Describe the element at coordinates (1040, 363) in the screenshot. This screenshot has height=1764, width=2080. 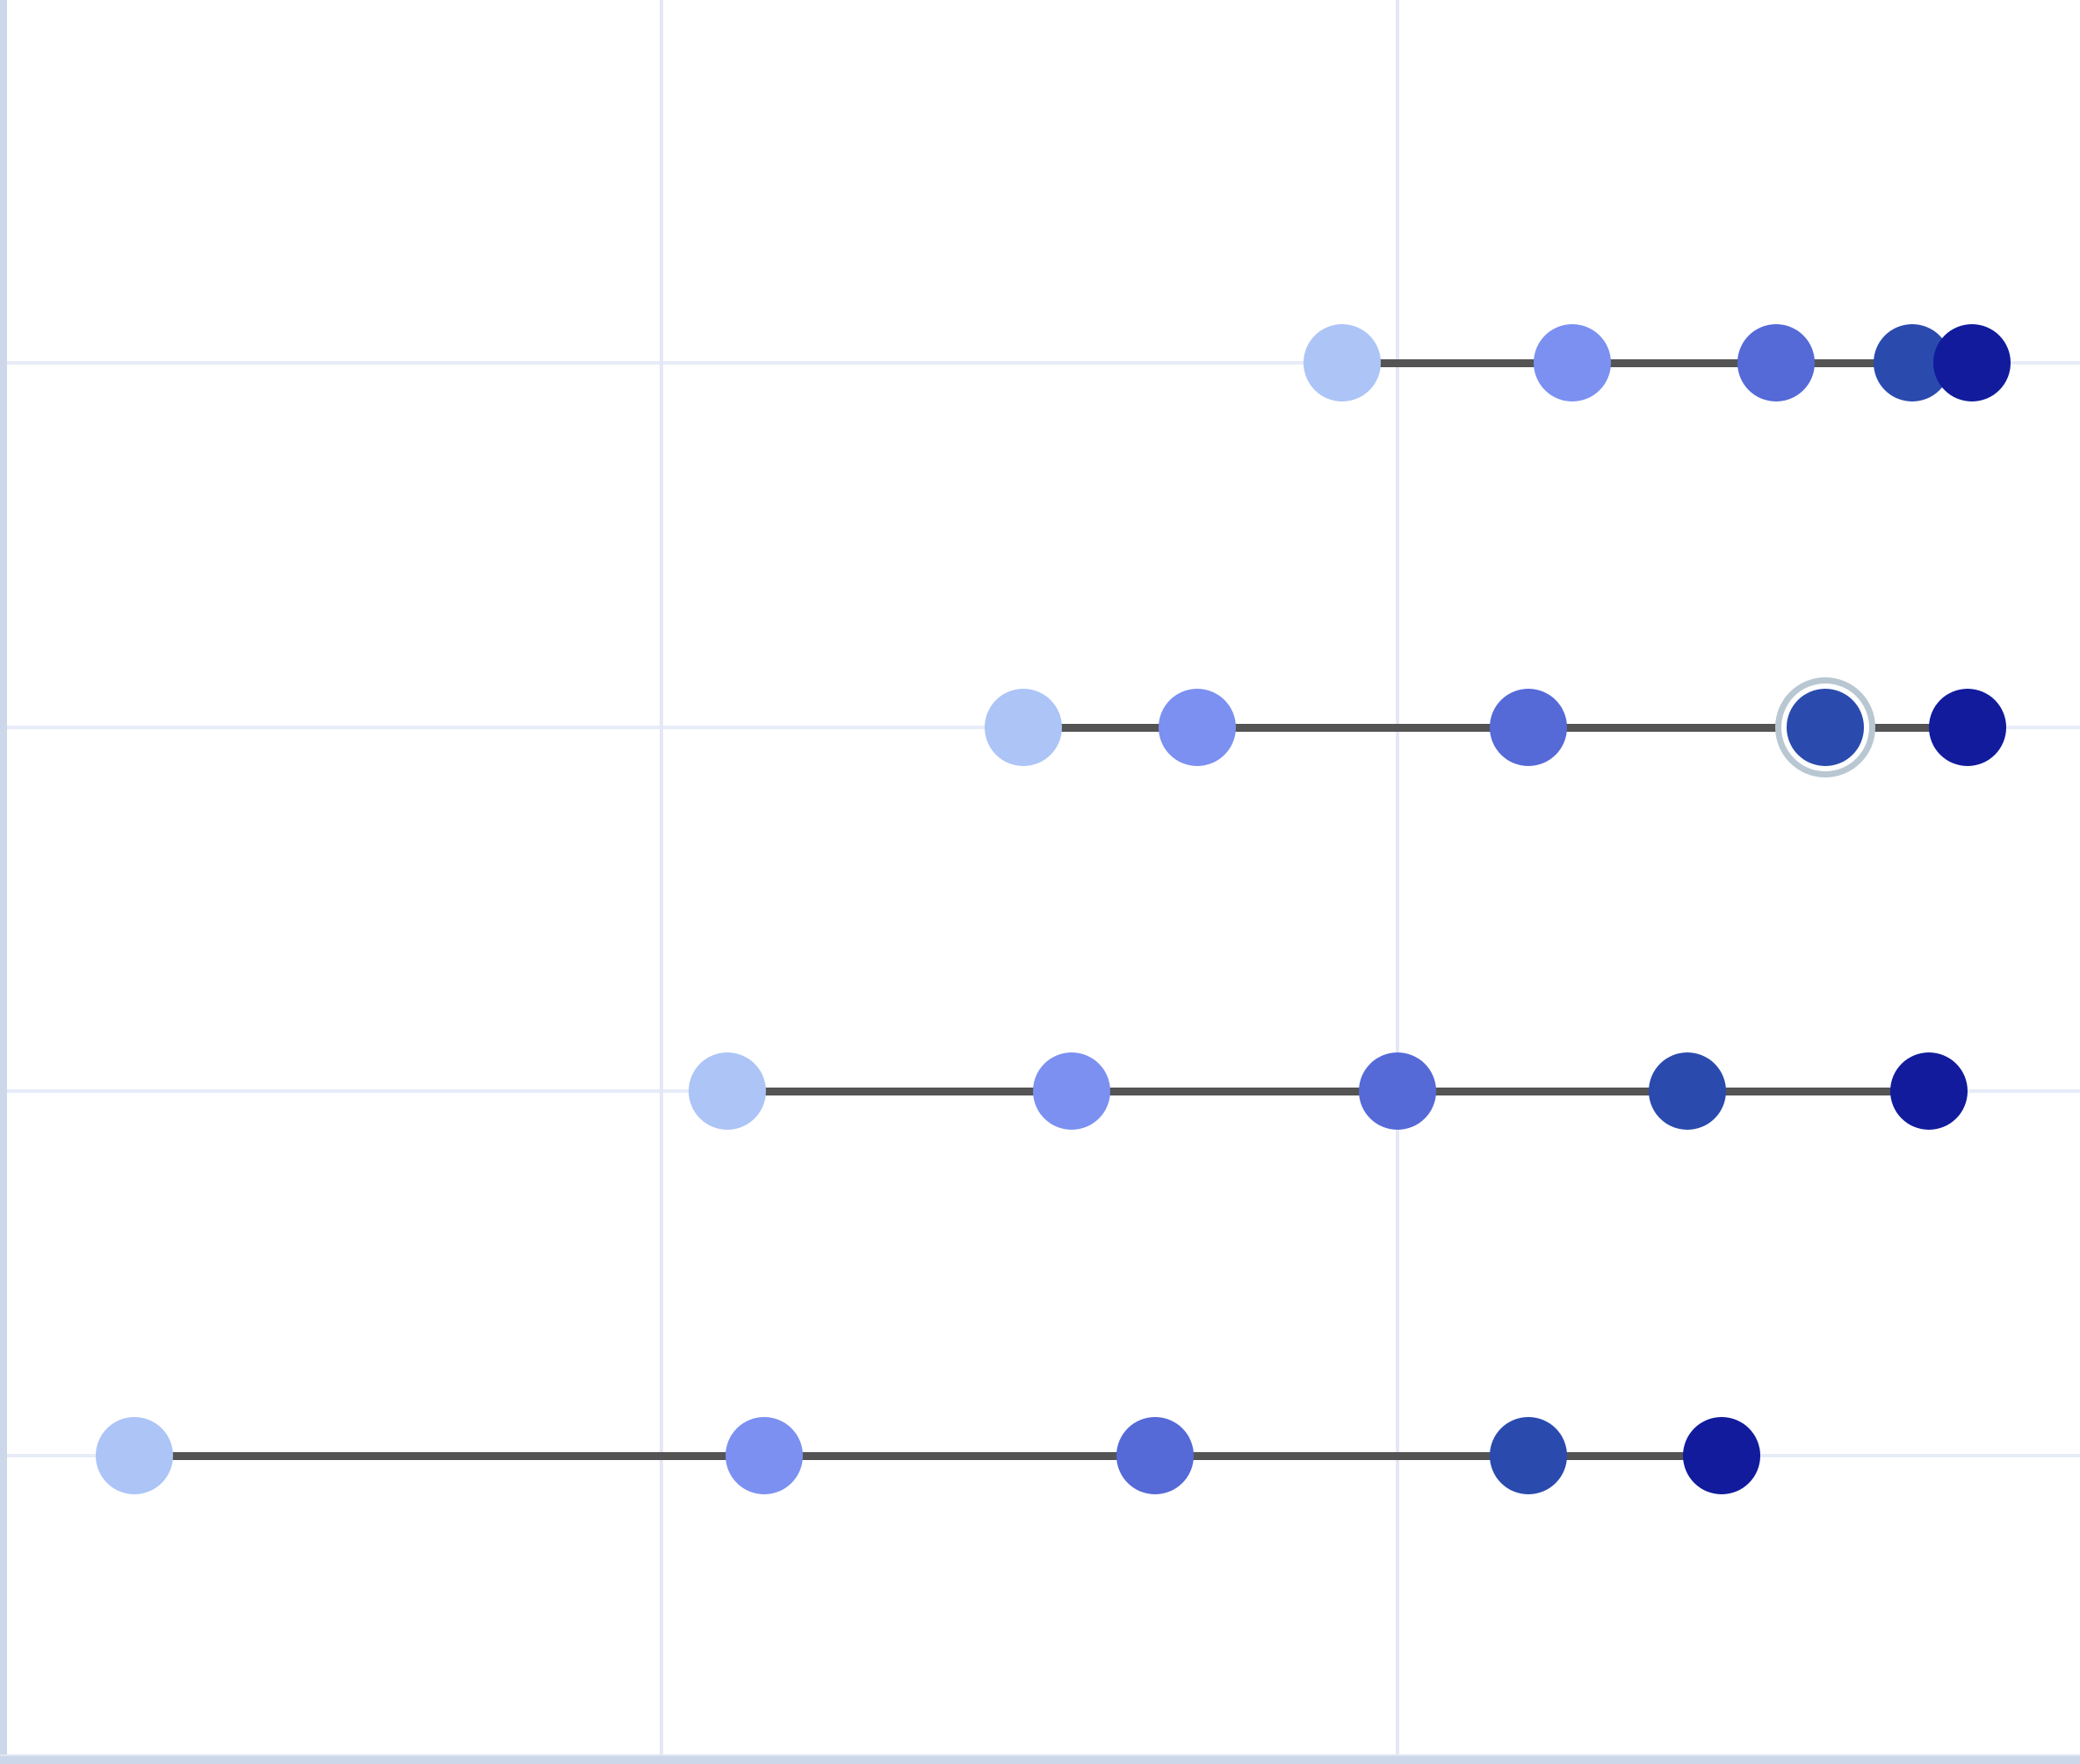
I see `gridline-horizontal` at that location.